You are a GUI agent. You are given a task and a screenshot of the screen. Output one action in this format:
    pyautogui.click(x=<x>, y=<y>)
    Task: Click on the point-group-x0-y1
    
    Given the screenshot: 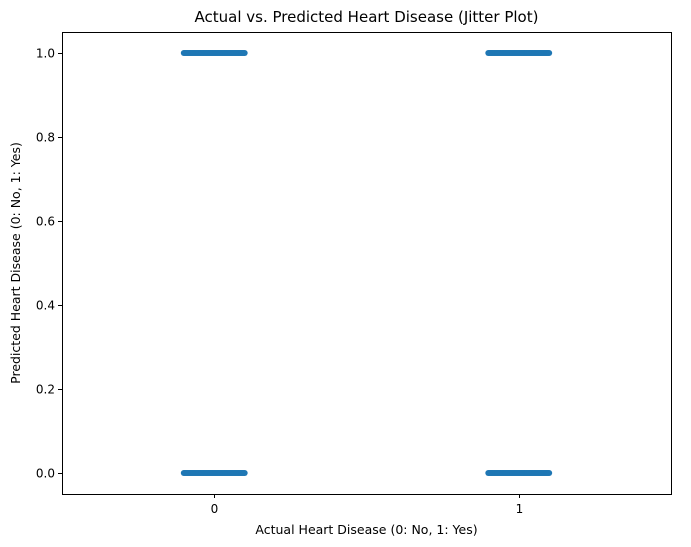 What is the action you would take?
    pyautogui.click(x=214, y=53)
    